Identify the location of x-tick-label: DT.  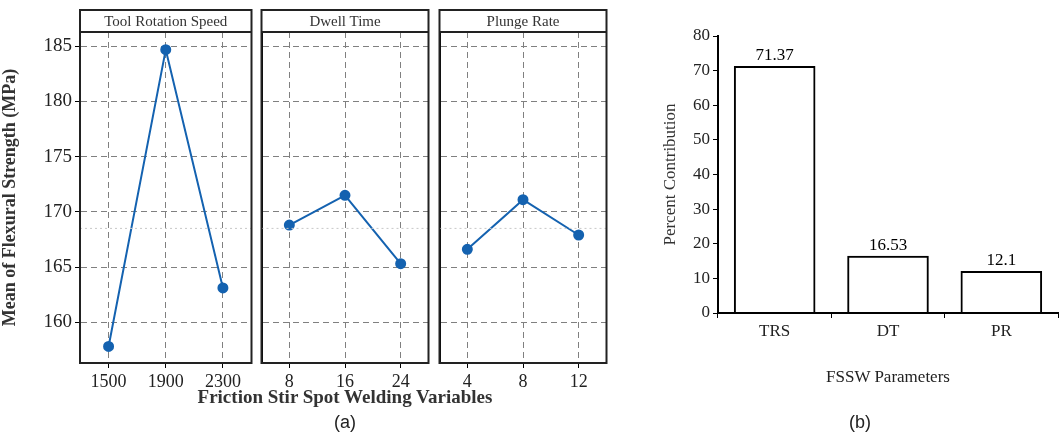
(888, 330).